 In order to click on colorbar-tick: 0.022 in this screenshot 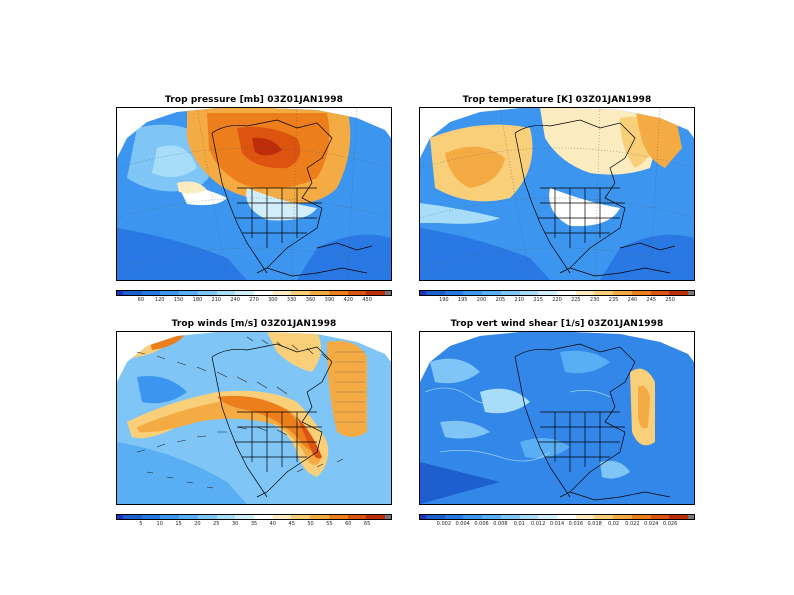, I will do `click(632, 524)`.